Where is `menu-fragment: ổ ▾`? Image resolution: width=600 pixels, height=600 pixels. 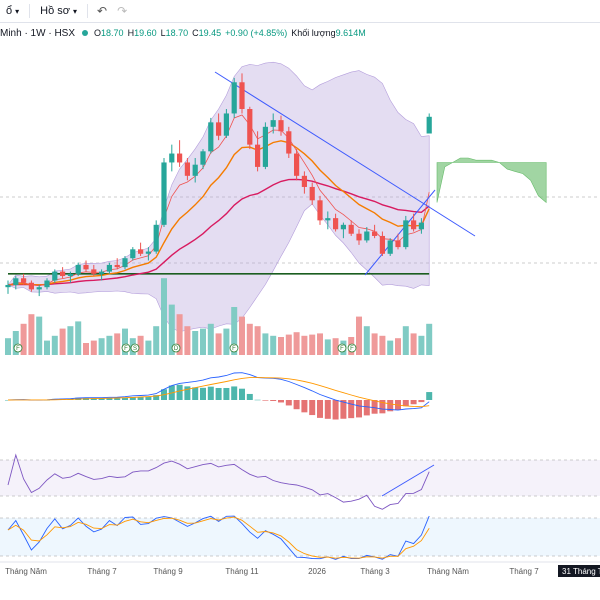
menu-fragment: ổ ▾ is located at coordinates (12, 11).